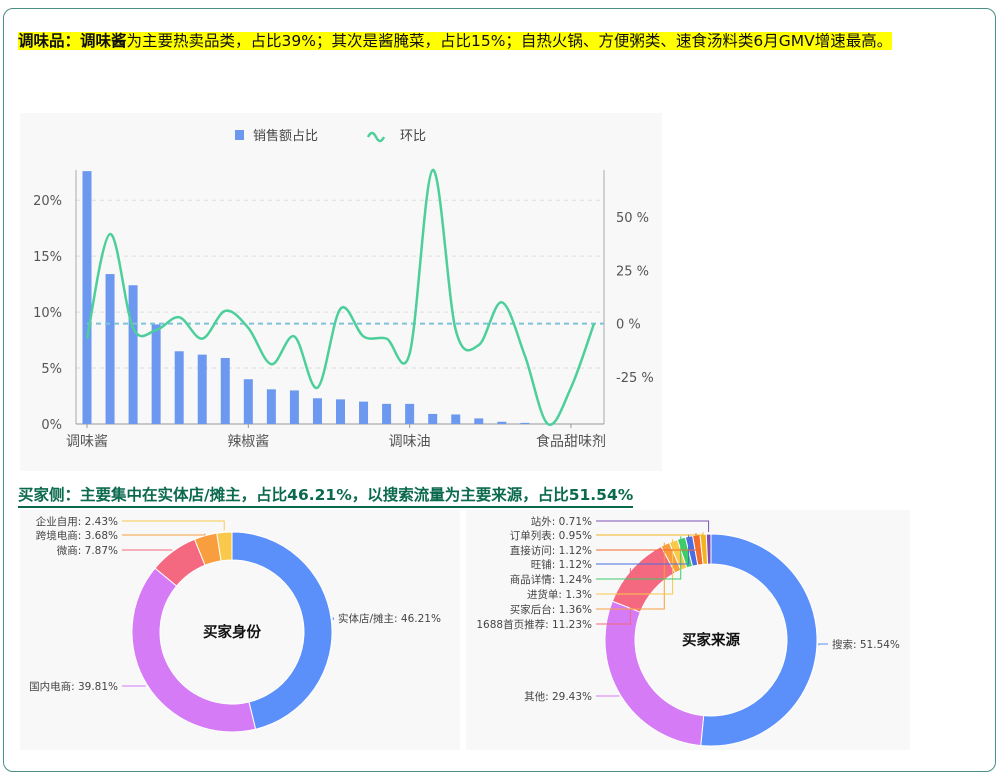 This screenshot has height=781, width=1002. What do you see at coordinates (47, 313) in the screenshot?
I see `y-left-tick: 10%` at bounding box center [47, 313].